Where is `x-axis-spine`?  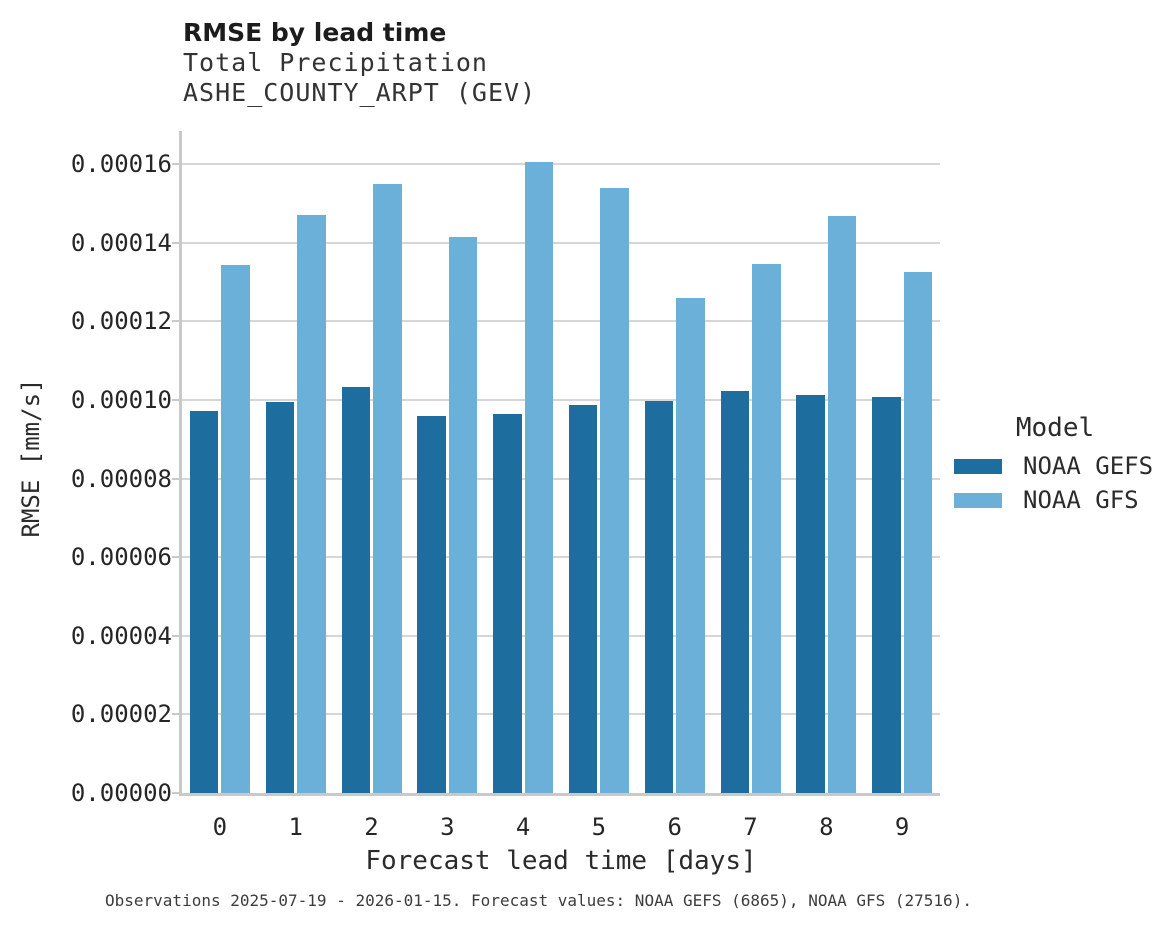
x-axis-spine is located at coordinates (559, 794).